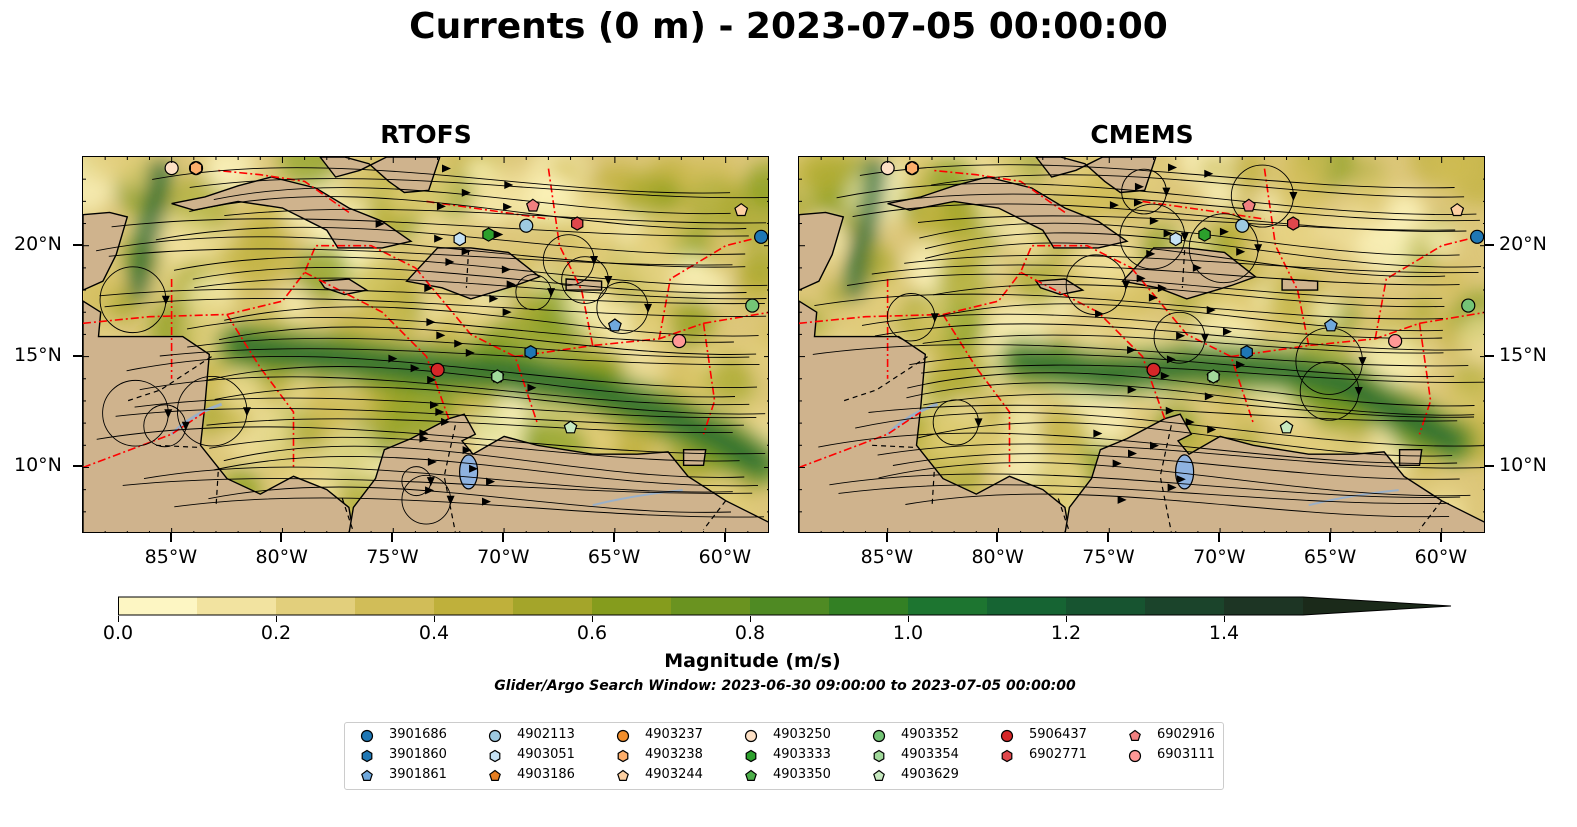  Describe the element at coordinates (908, 633) in the screenshot. I see `colorbar-tick-label: 1.0` at that location.